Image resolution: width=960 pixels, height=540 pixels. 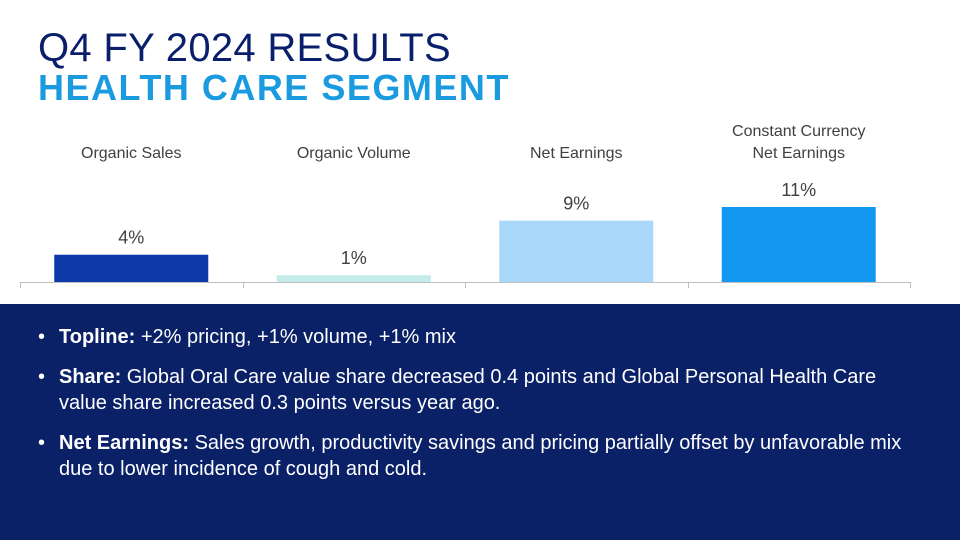 What do you see at coordinates (244, 48) in the screenshot?
I see `page-title: Q4 FY 2024 RESULTS` at bounding box center [244, 48].